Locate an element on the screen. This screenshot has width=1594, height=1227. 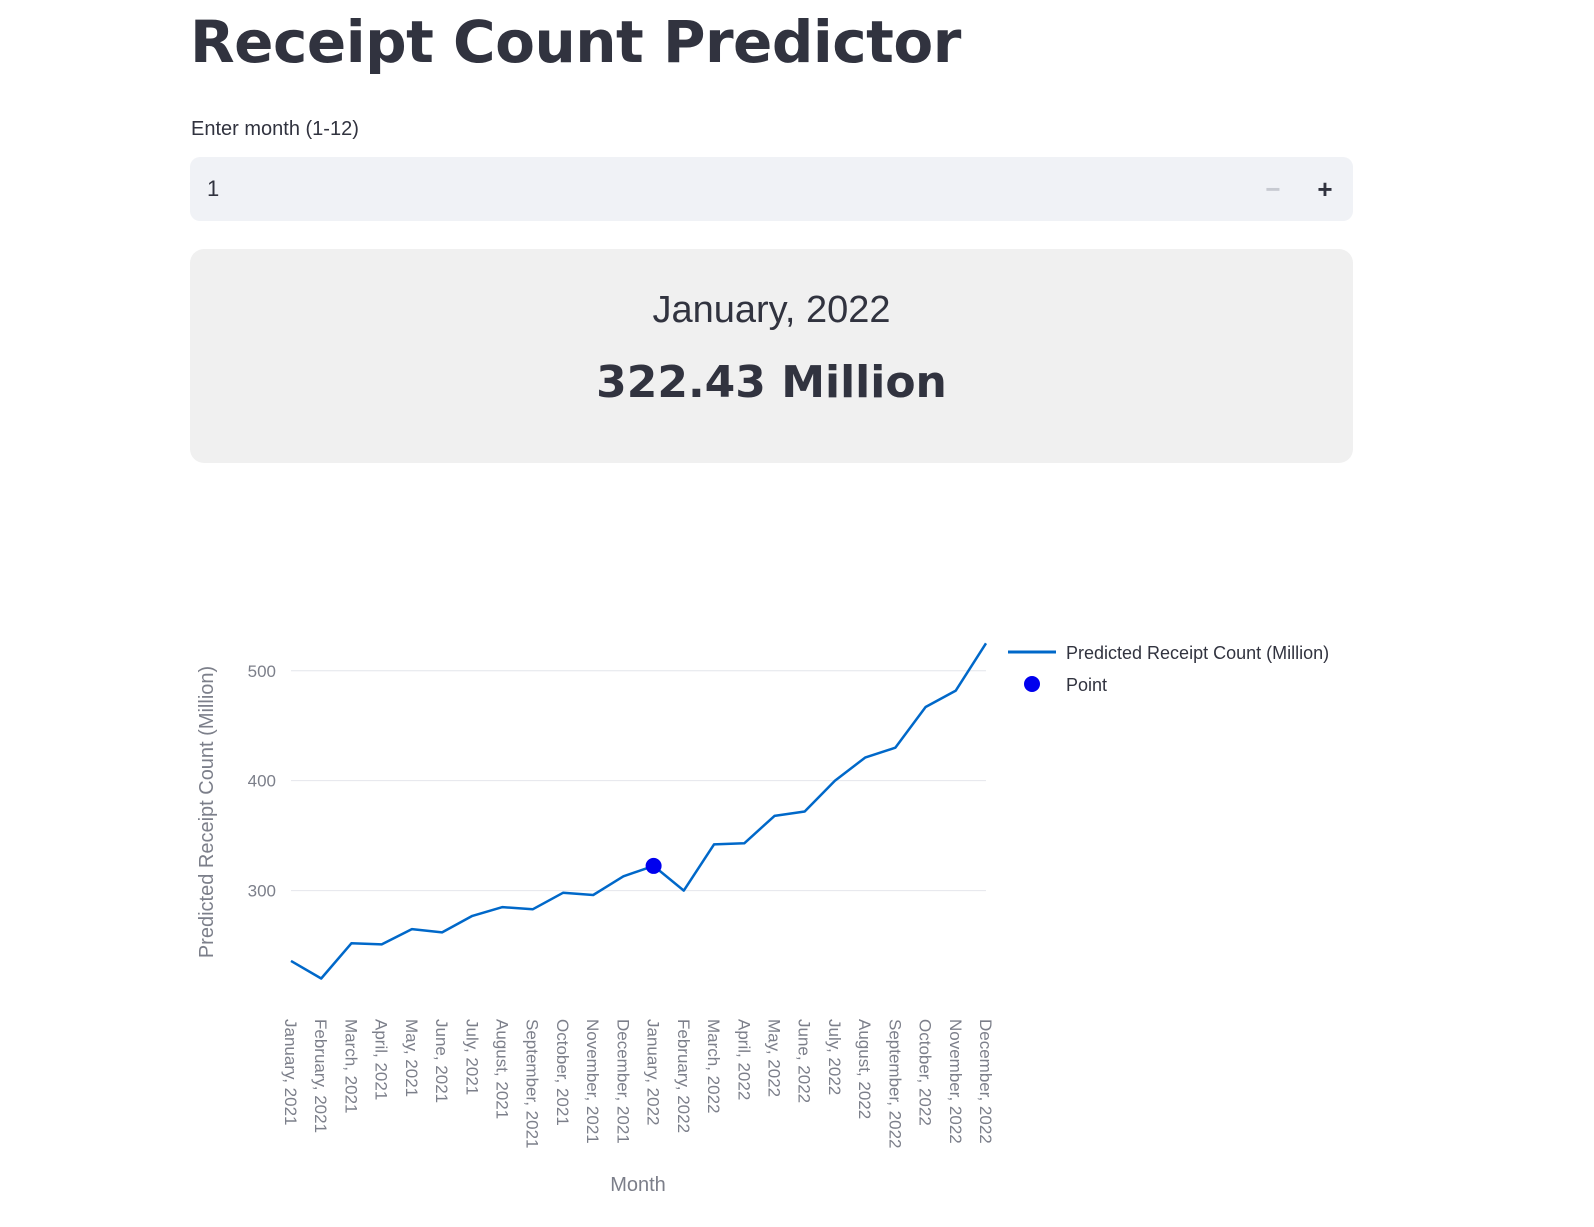
x-tick-label: May, 2021 is located at coordinates (411, 1058).